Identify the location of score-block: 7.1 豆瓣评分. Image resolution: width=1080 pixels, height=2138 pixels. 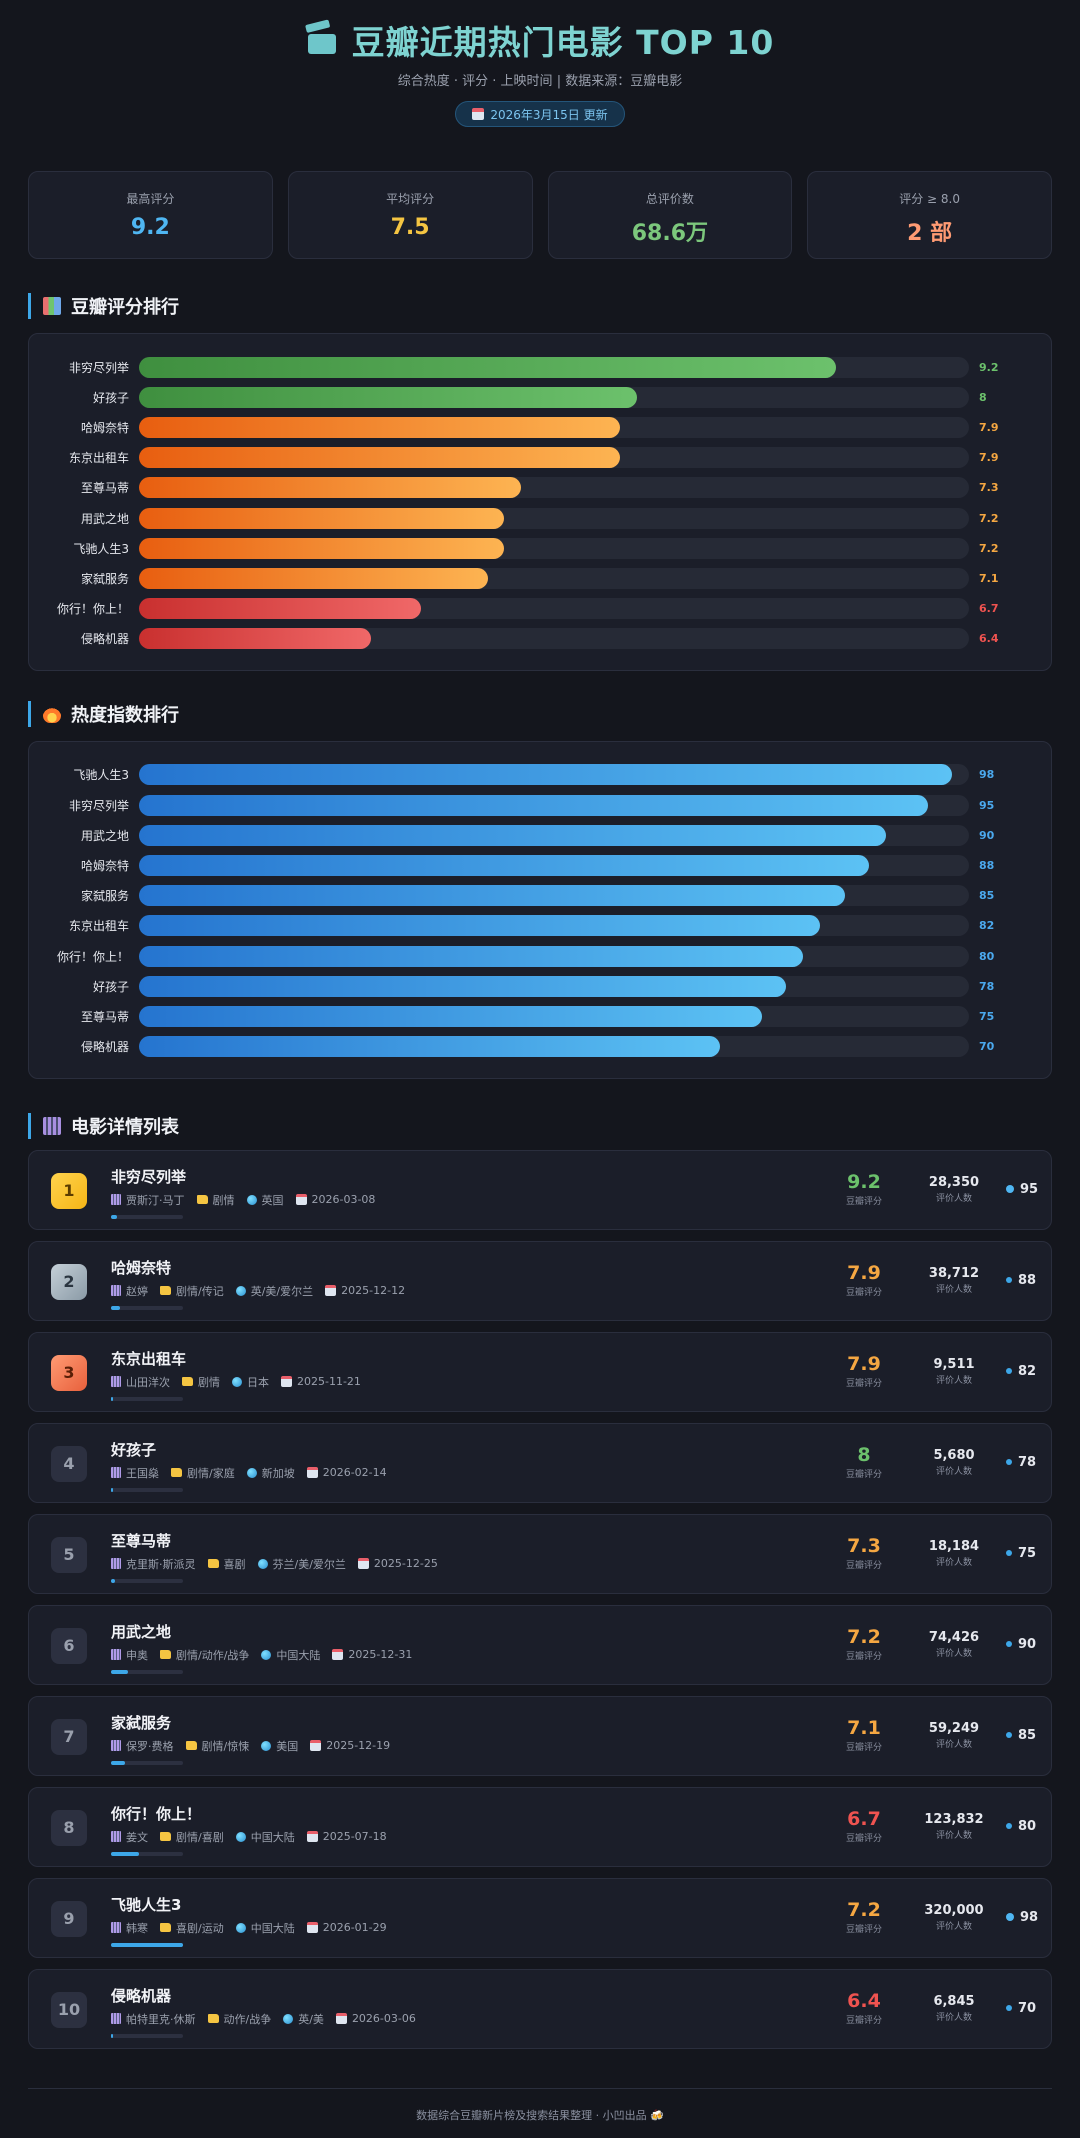
(864, 1735).